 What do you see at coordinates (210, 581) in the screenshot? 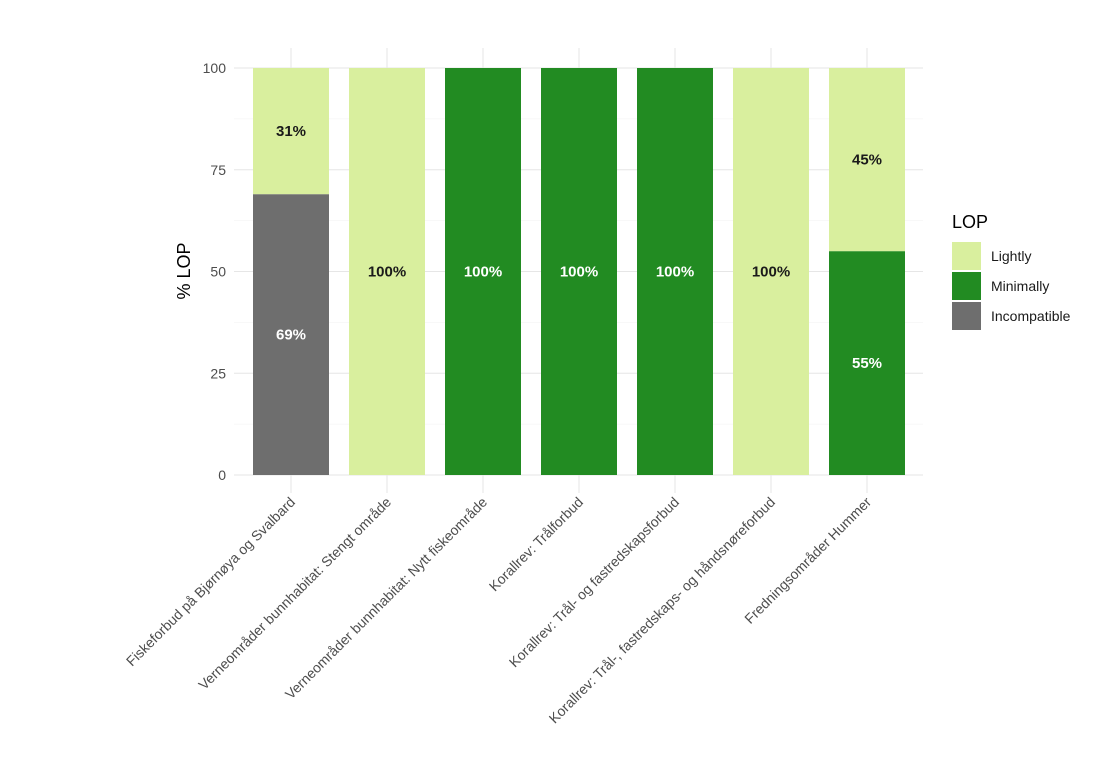
I see `x-tick-label: Fiskeforbud på Bjørnøya og Svalbard` at bounding box center [210, 581].